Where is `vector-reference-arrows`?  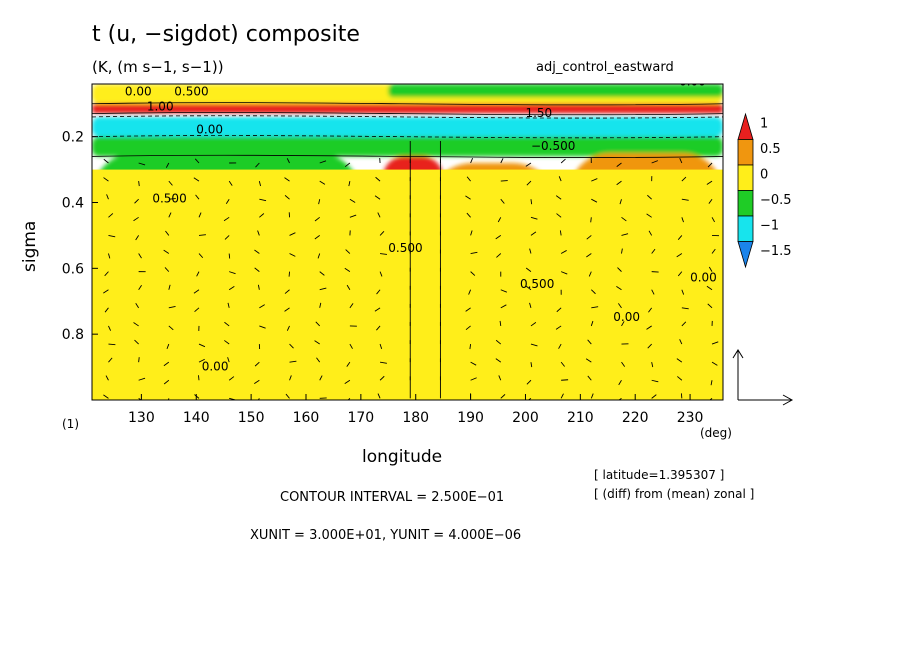
vector-reference-arrows is located at coordinates (763, 377).